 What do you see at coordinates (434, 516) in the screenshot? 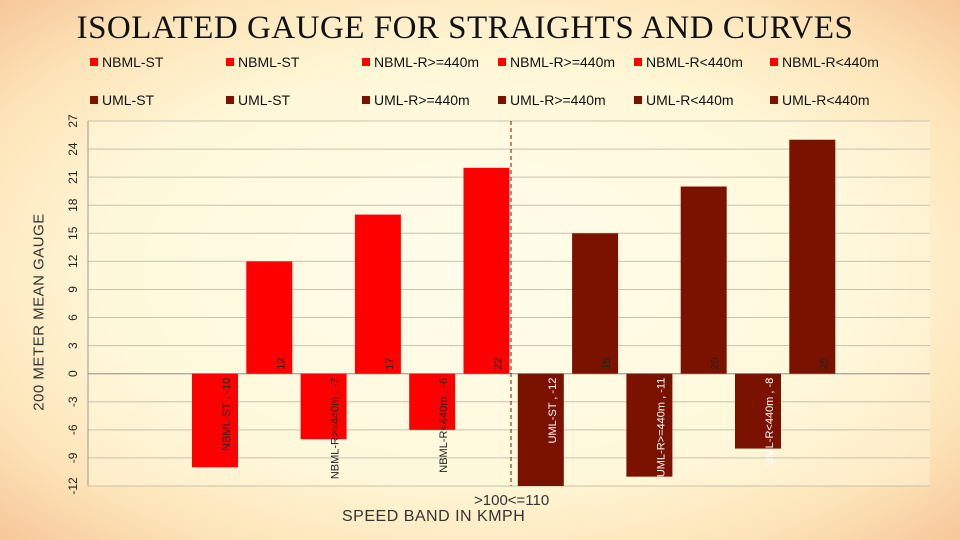
I see `x-axis-label: SPEED BAND IN KMPH` at bounding box center [434, 516].